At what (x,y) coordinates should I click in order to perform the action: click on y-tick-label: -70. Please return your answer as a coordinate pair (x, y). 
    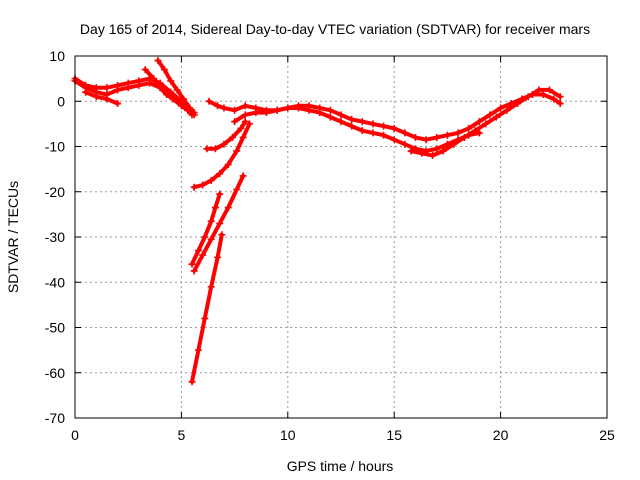
    Looking at the image, I should click on (55, 418).